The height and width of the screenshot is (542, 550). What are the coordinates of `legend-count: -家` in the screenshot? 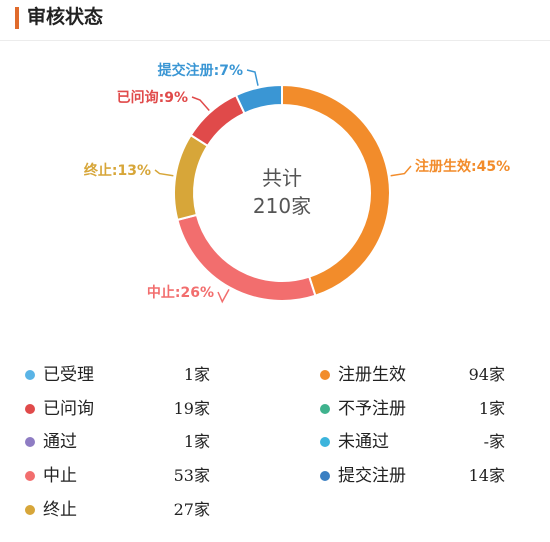 It's located at (494, 441).